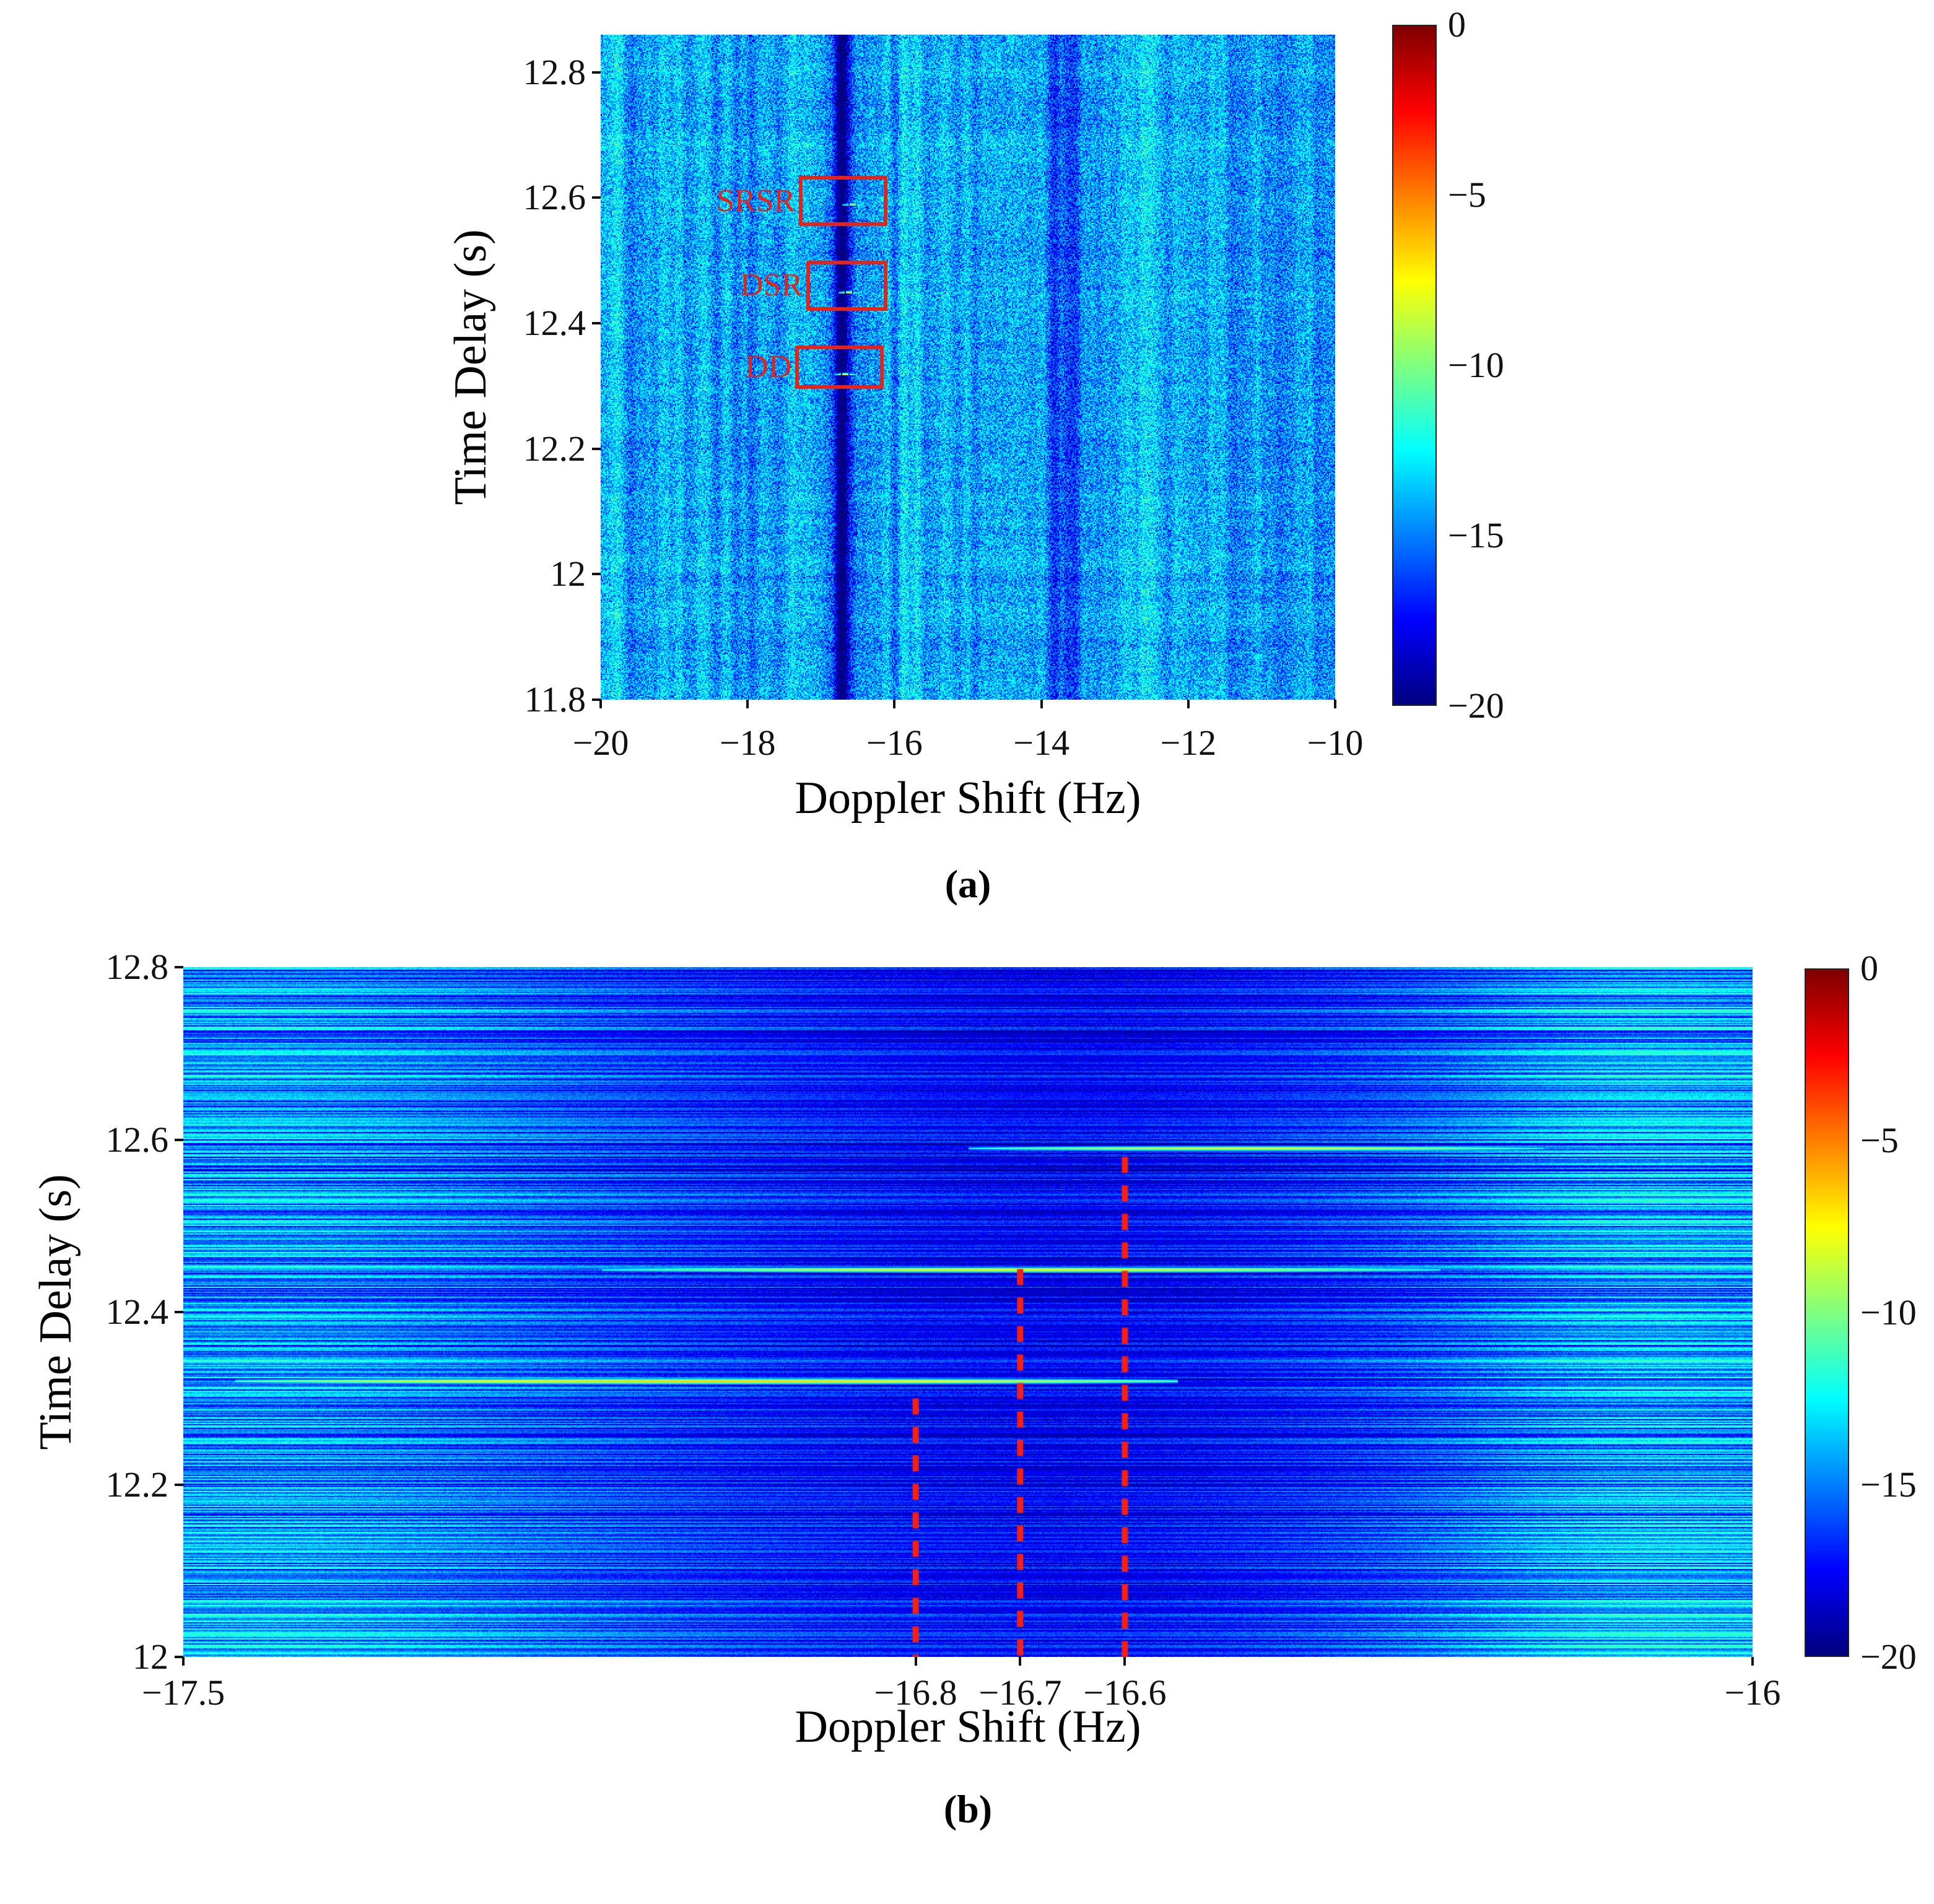  I want to click on heatmap-panel-a, so click(968, 367).